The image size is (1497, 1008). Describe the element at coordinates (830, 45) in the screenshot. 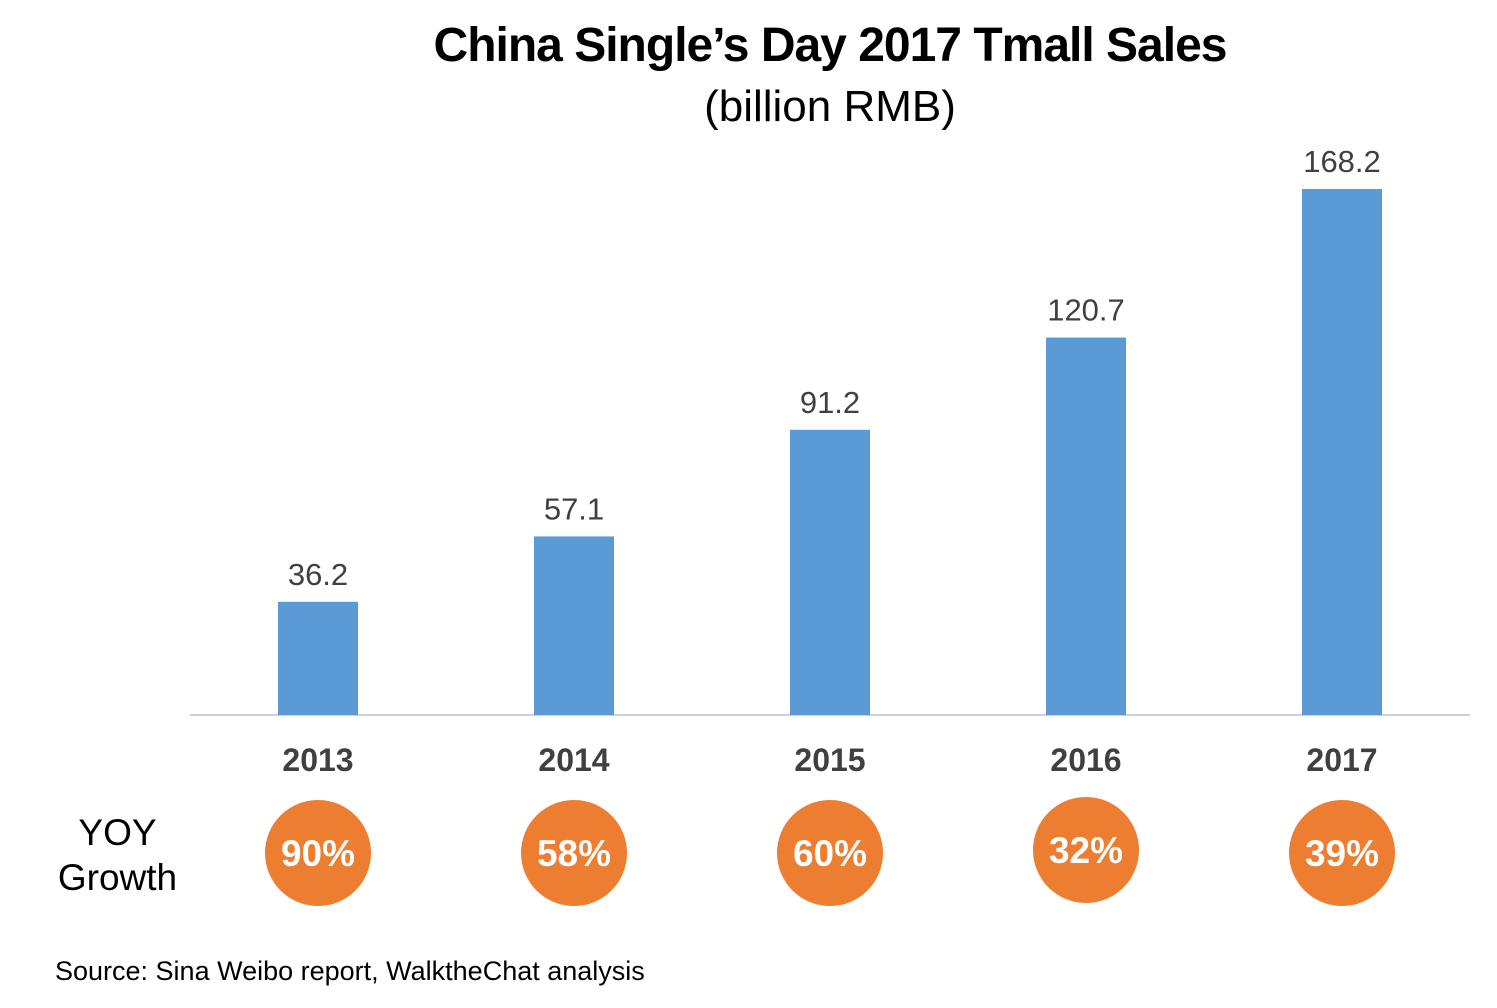

I see `chart-title: China Single’s Day 2017 Tmall Sales` at that location.